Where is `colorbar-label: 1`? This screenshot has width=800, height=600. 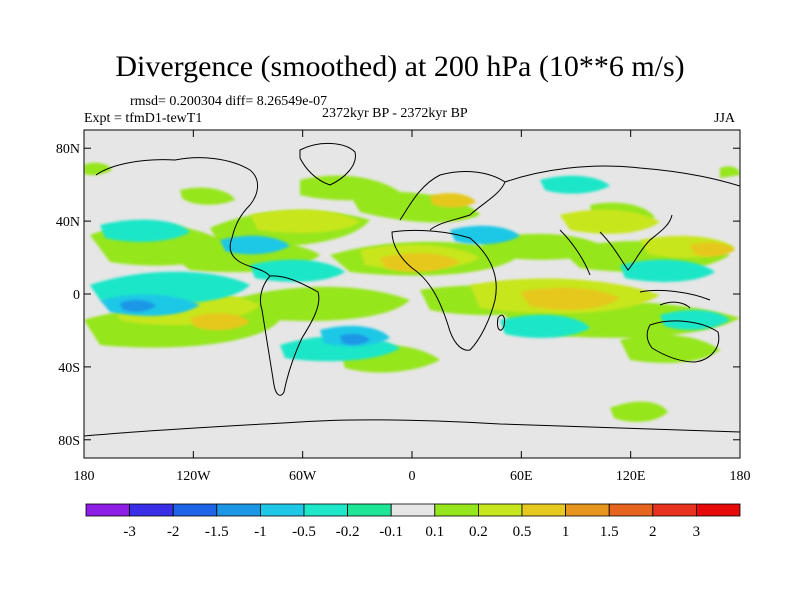
colorbar-label: 1 is located at coordinates (566, 532).